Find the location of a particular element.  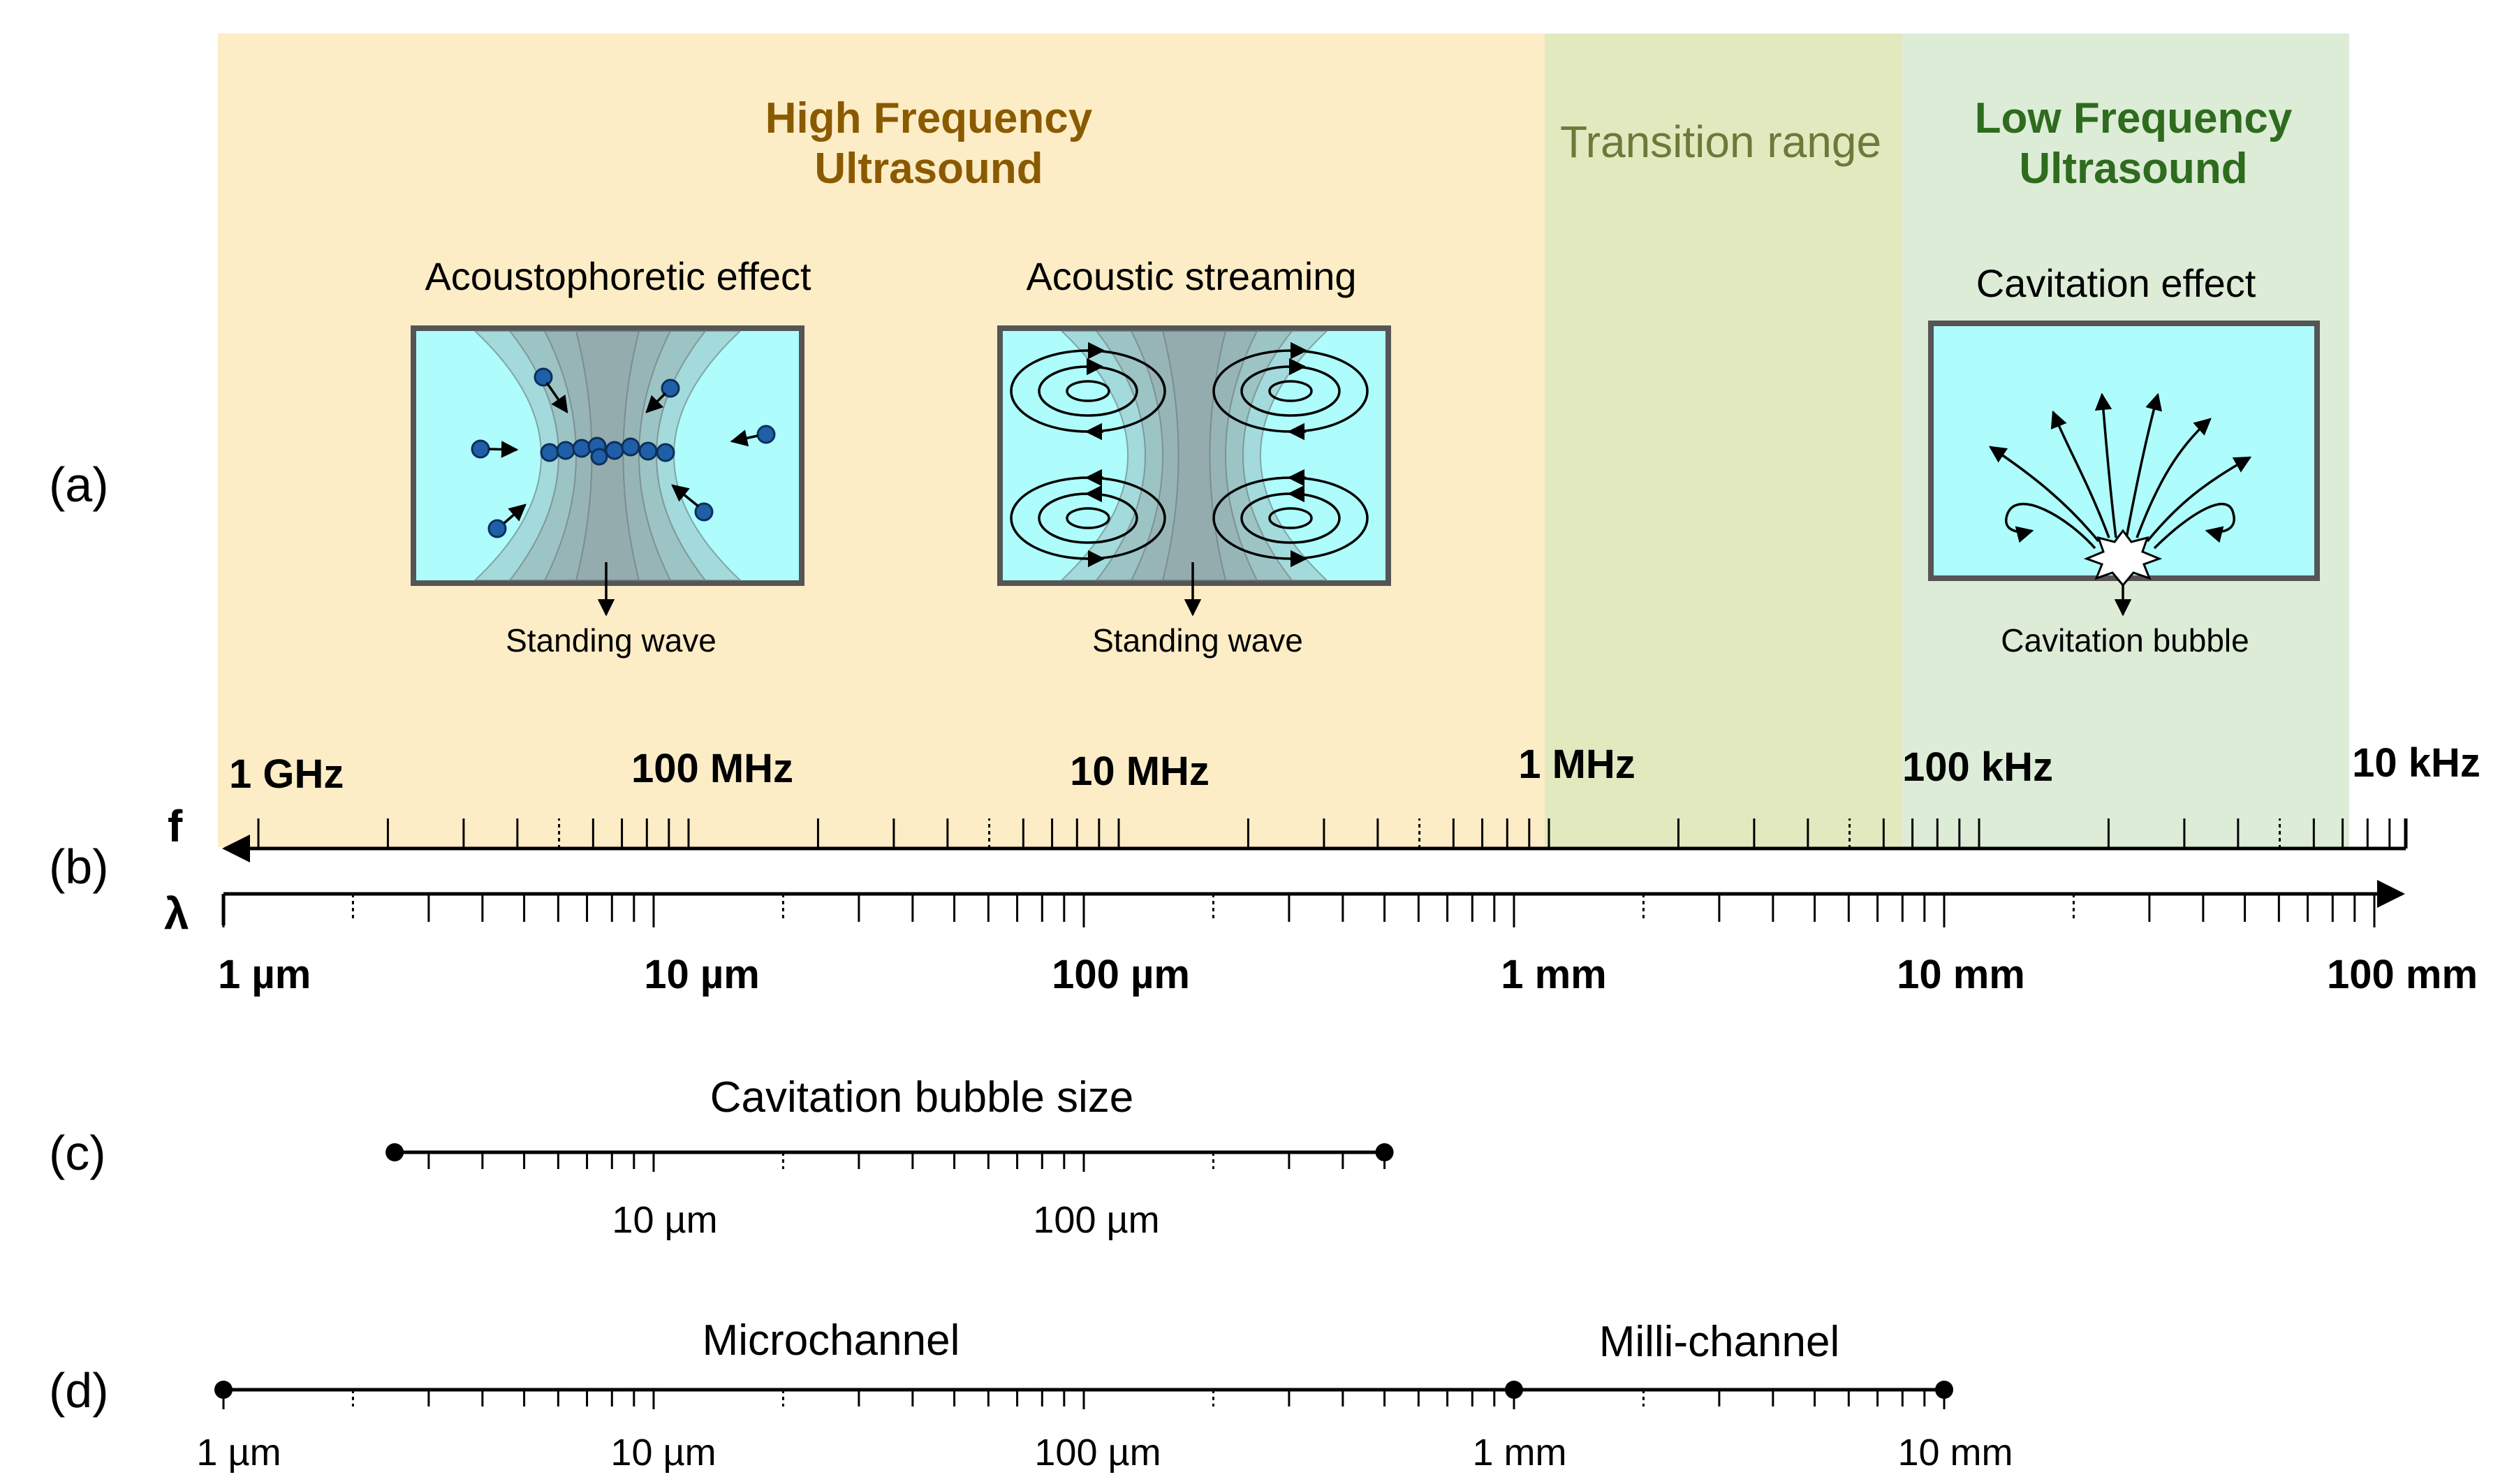

cavitation-caption: Cavitation bubble is located at coordinates (2125, 640).